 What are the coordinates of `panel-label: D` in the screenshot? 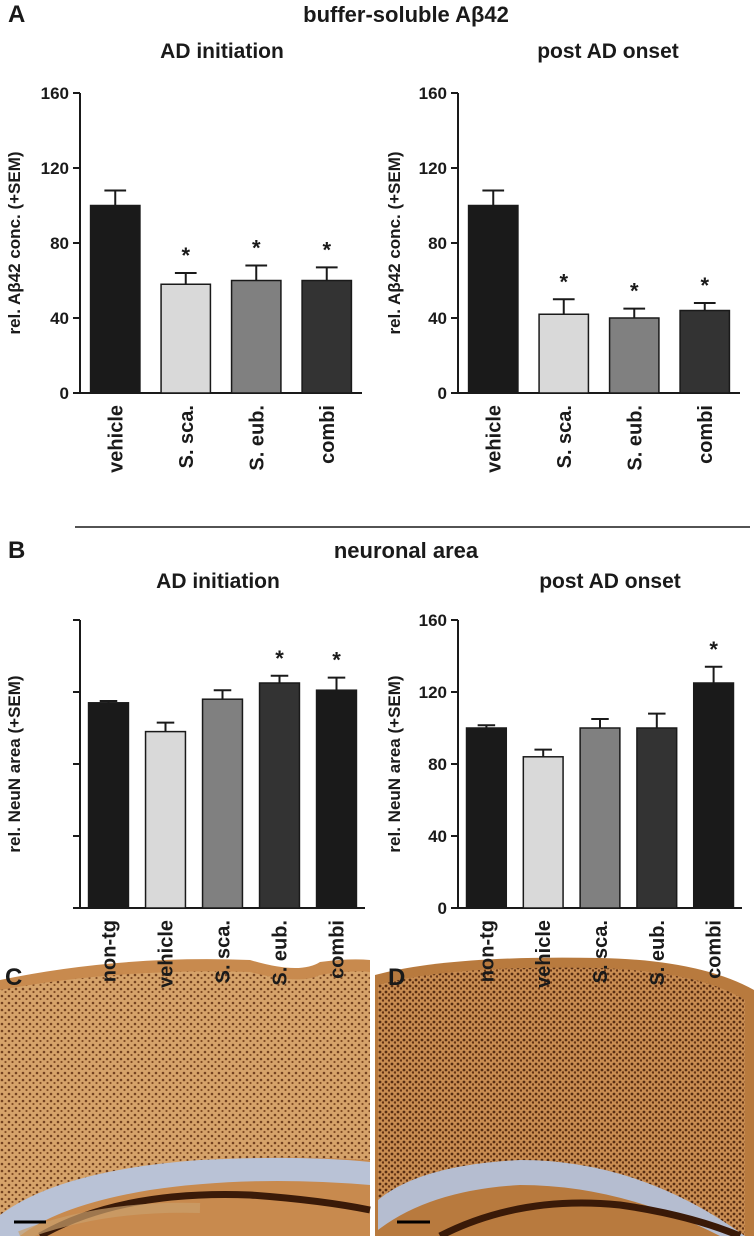 It's located at (396, 977).